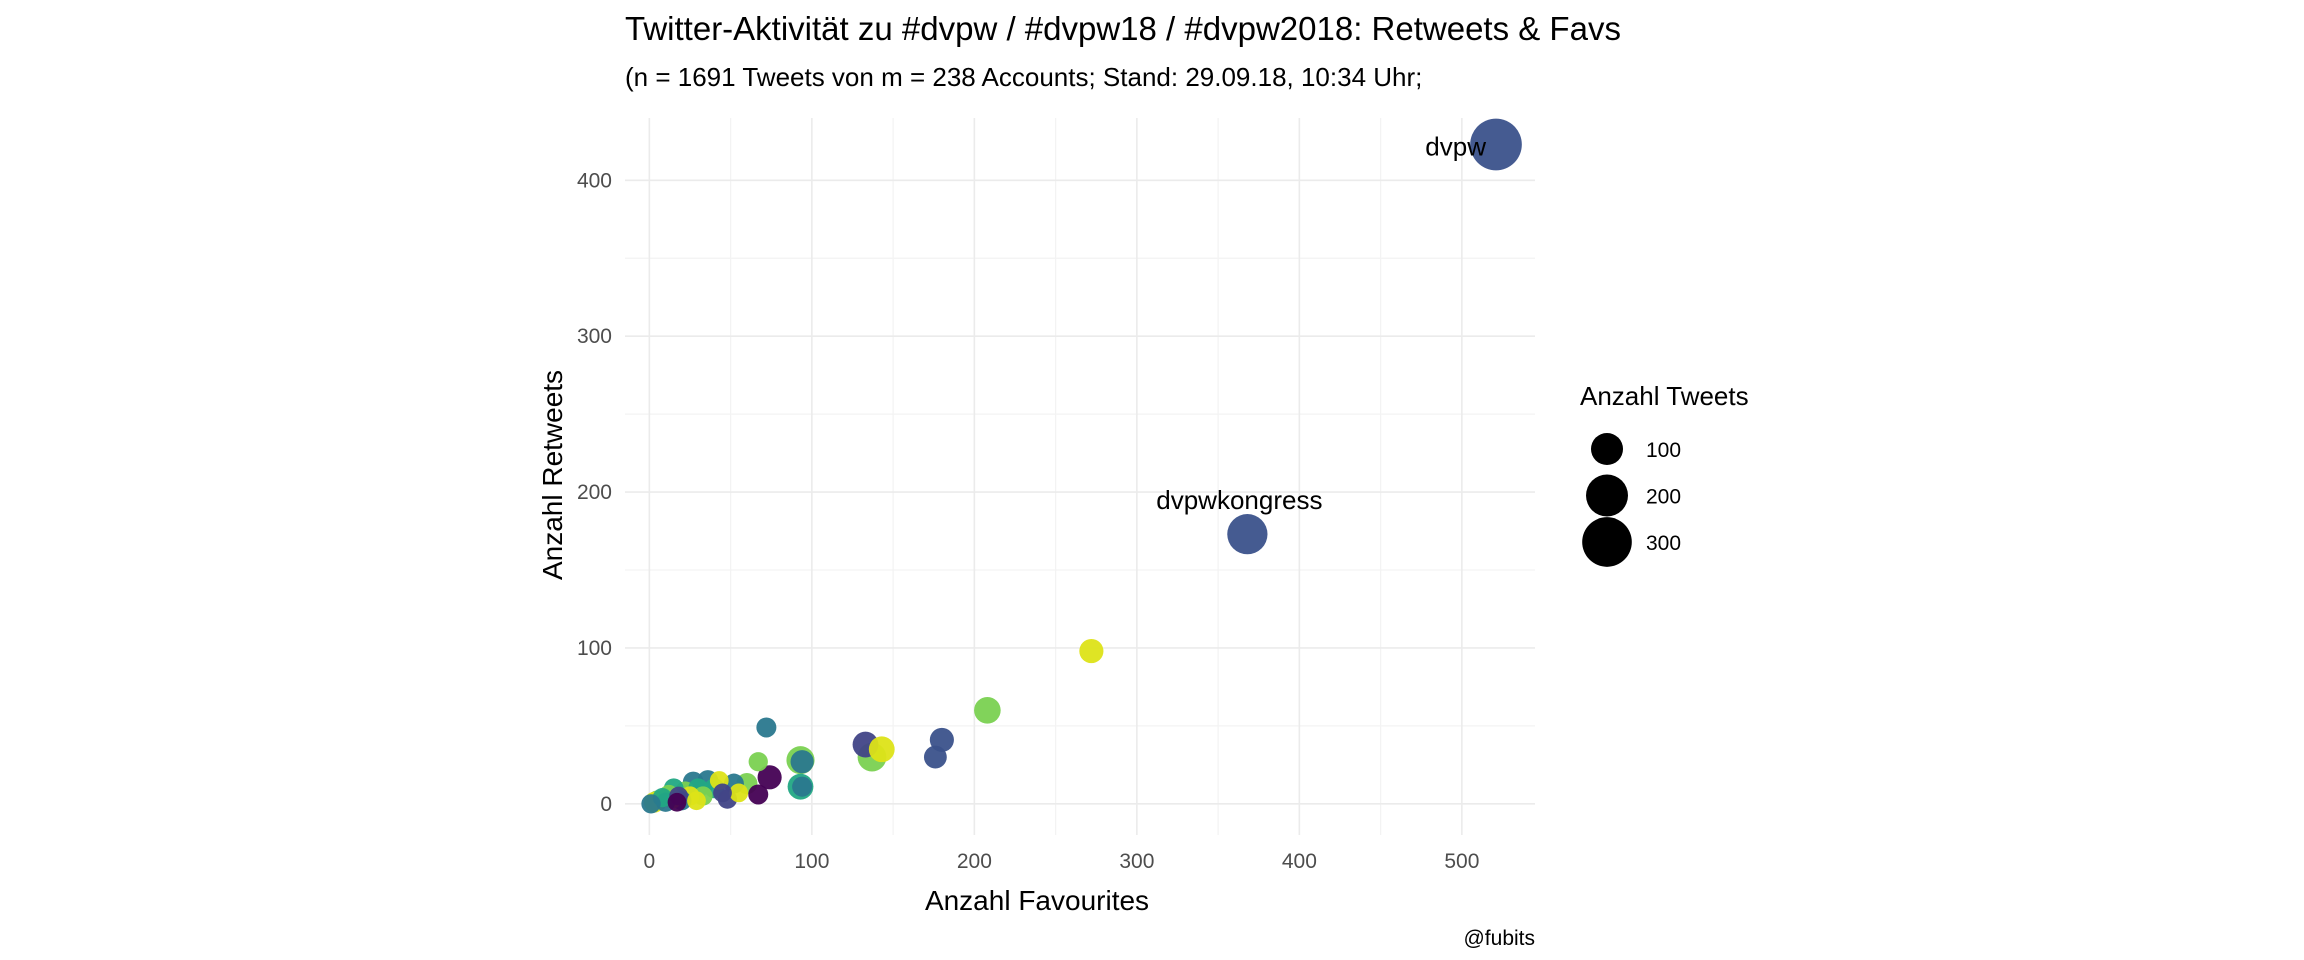  I want to click on y-tick-label: 400, so click(594, 180).